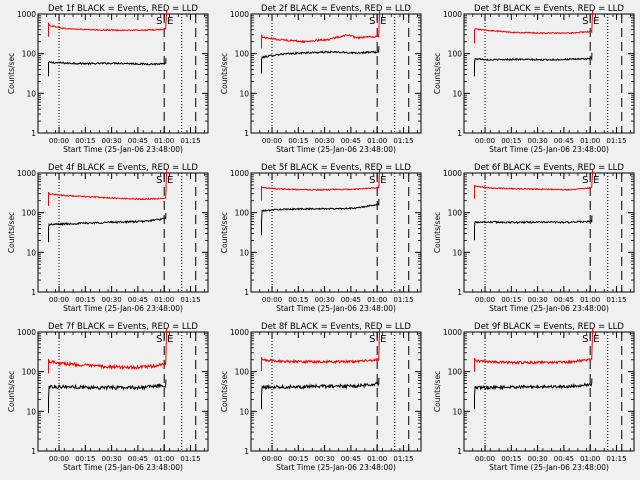  I want to click on panel-title: Det 9f BLACK = Events, RED = LLD, so click(549, 327).